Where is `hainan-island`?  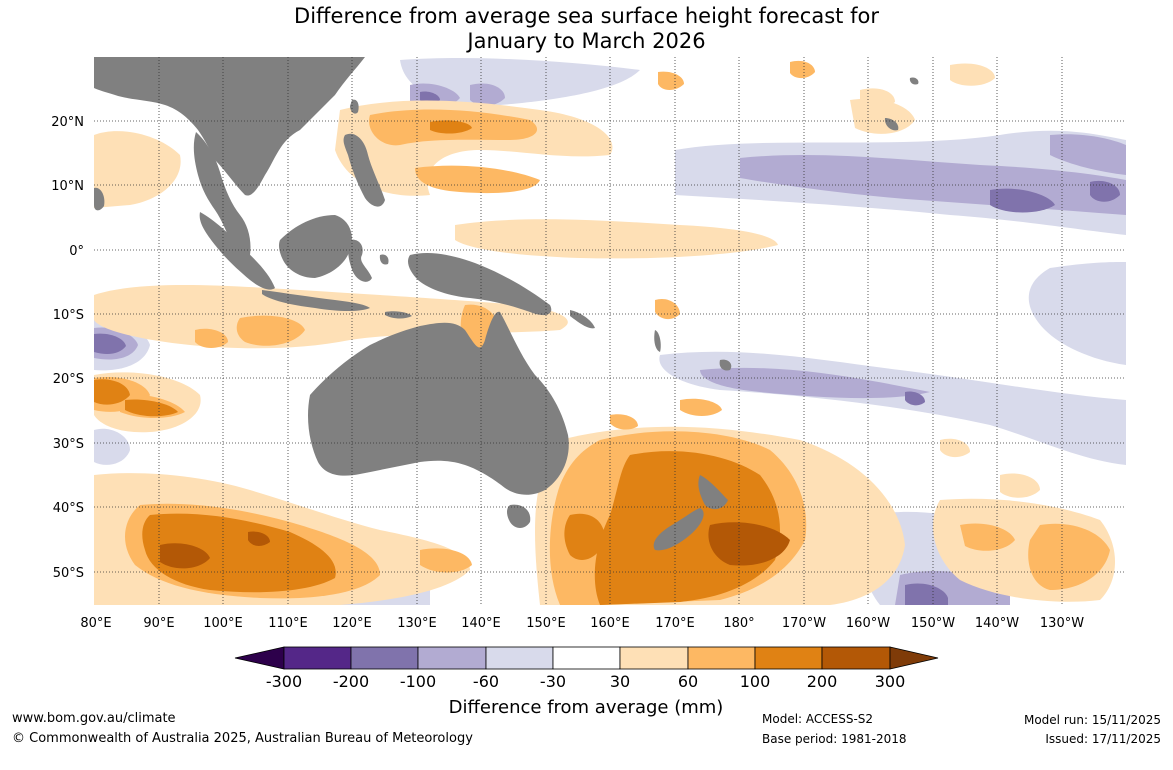
hainan-island is located at coordinates (277, 133).